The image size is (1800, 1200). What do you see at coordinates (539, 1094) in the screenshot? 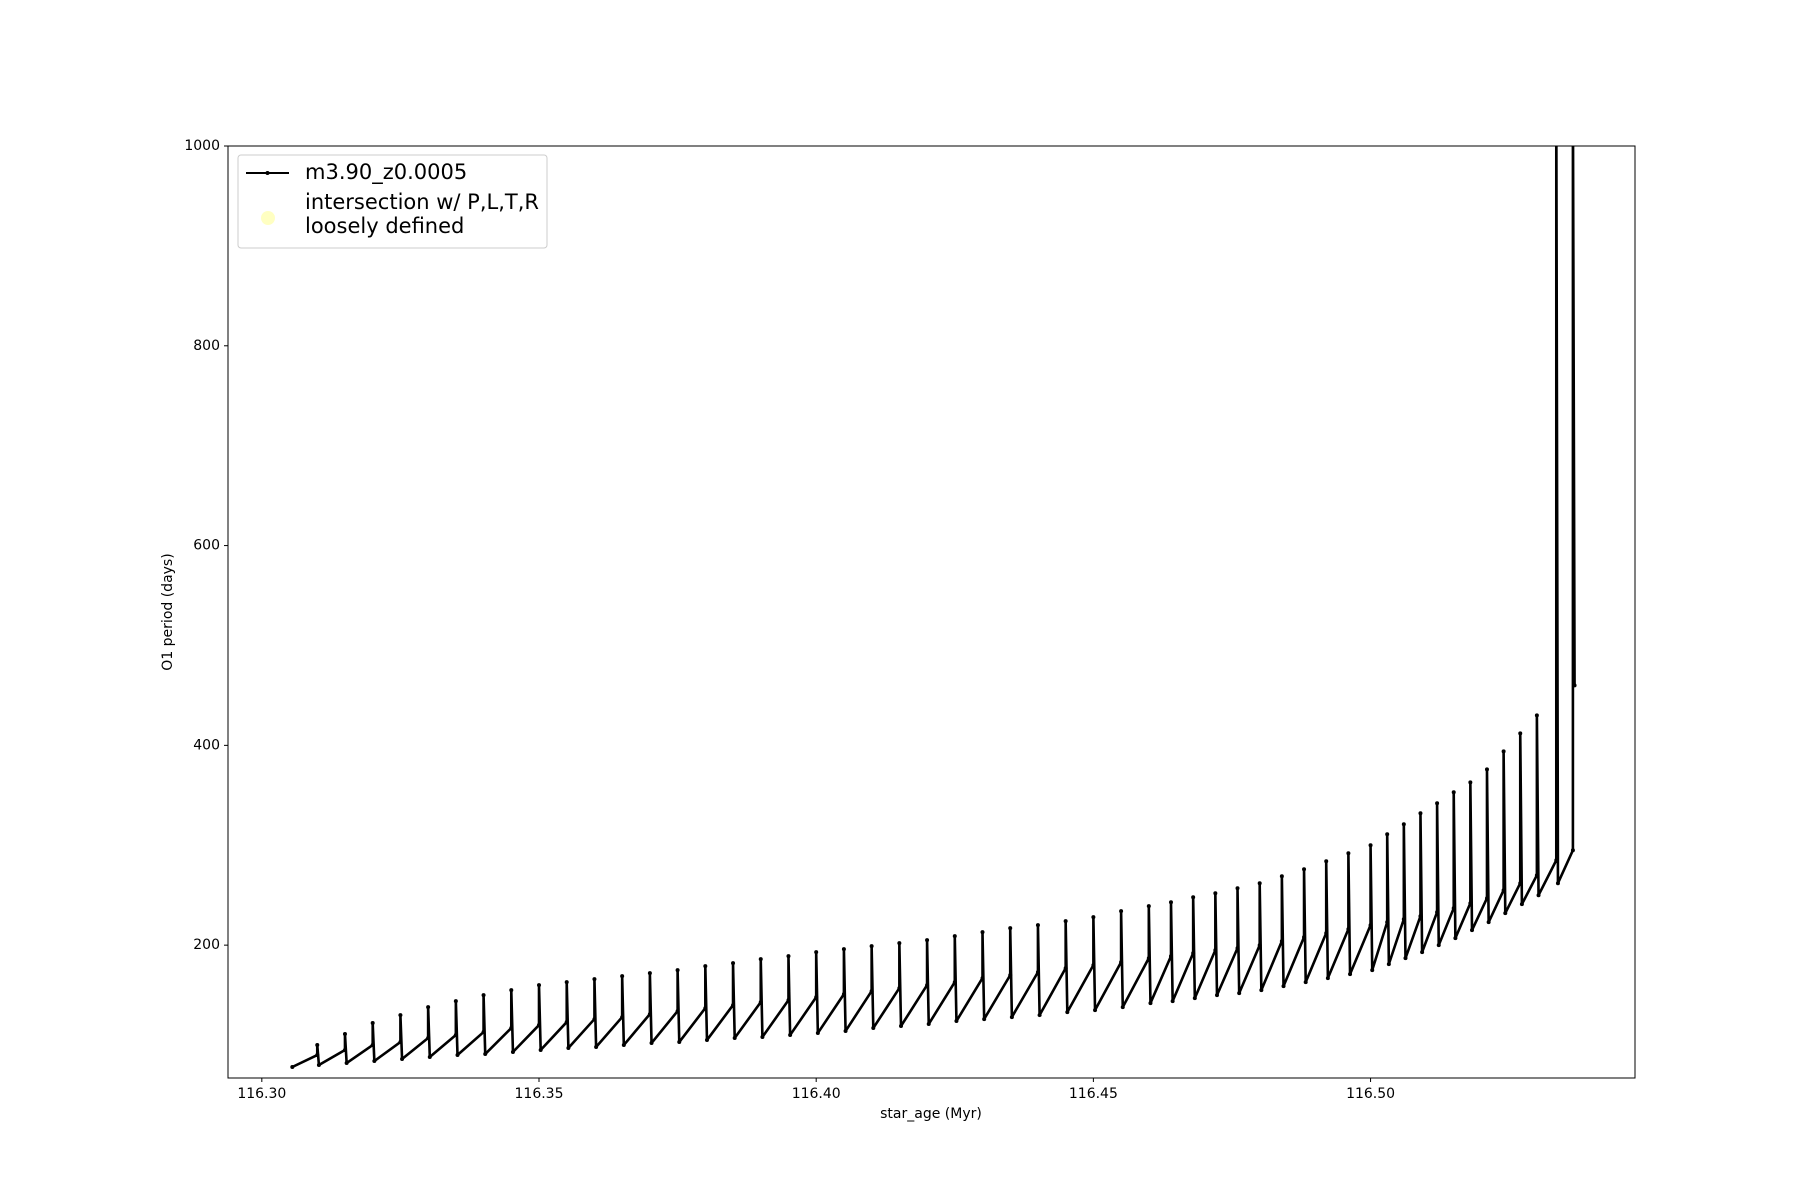
I see `x-tick-label: 116.35` at bounding box center [539, 1094].